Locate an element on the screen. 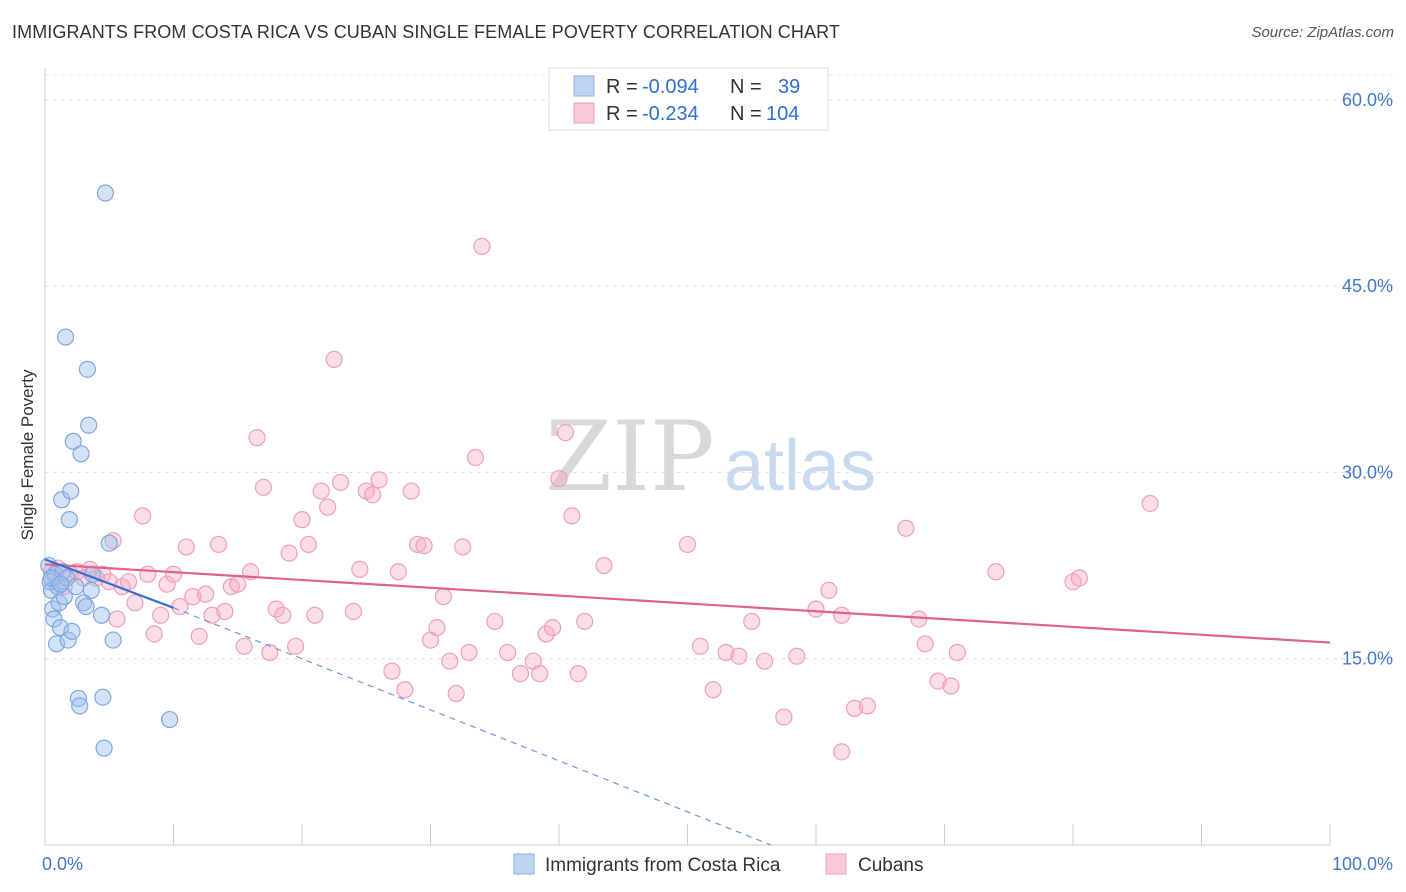 This screenshot has width=1406, height=892. stats-r-value-1: -0.234 is located at coordinates (670, 114).